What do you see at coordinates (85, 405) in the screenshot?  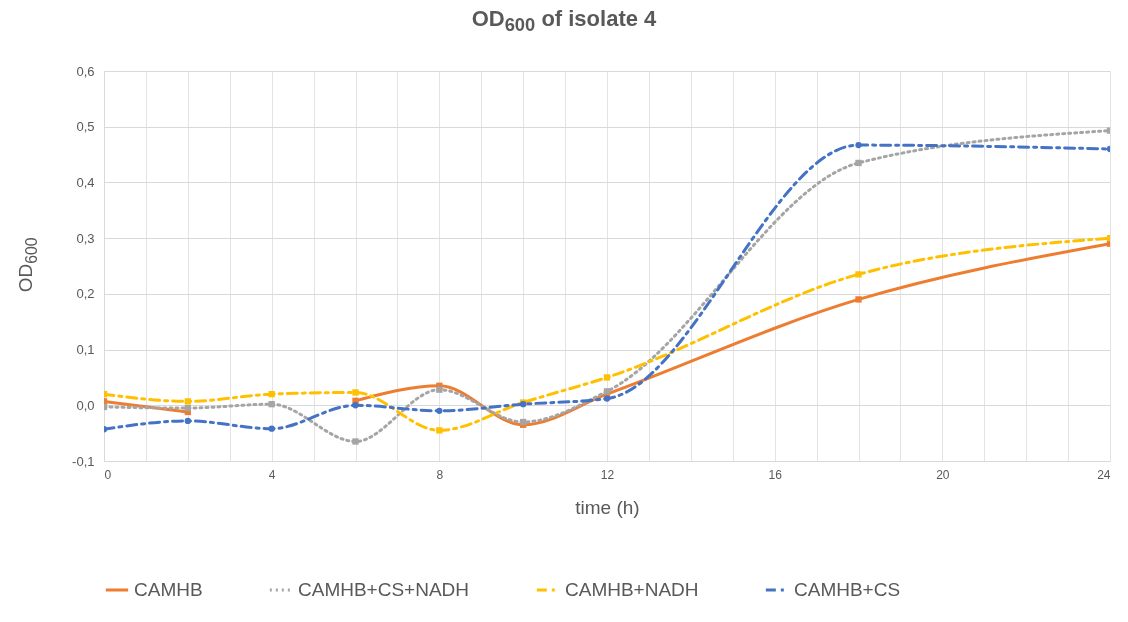 I see `y-tick-label: 0,0` at bounding box center [85, 405].